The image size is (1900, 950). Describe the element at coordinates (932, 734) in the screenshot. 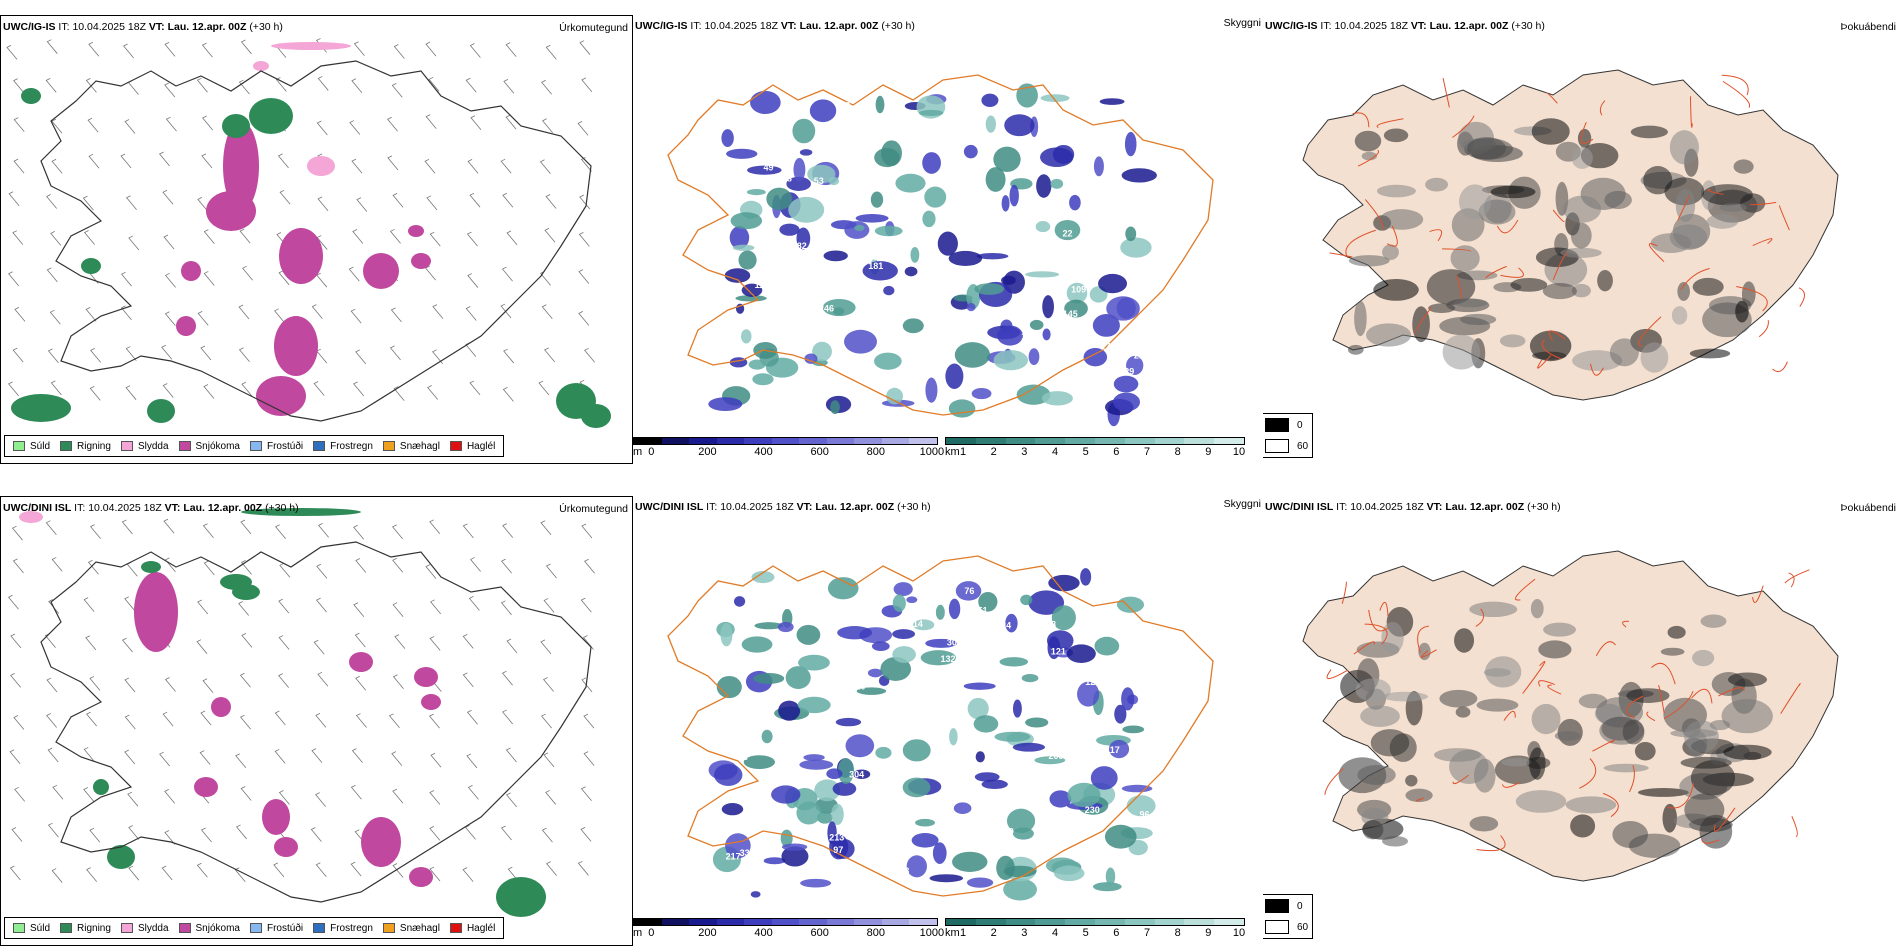

I see `visibility-areas-bottom` at that location.